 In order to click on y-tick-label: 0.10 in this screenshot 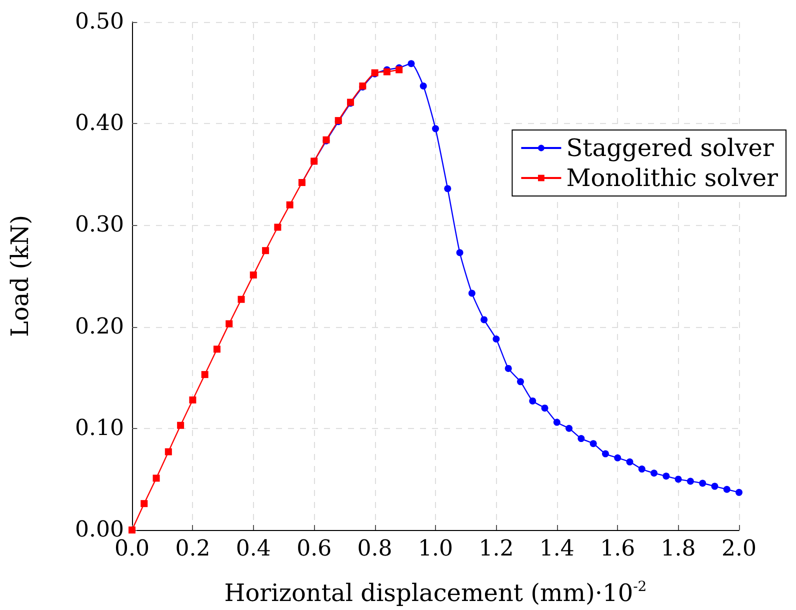, I will do `click(99, 428)`.